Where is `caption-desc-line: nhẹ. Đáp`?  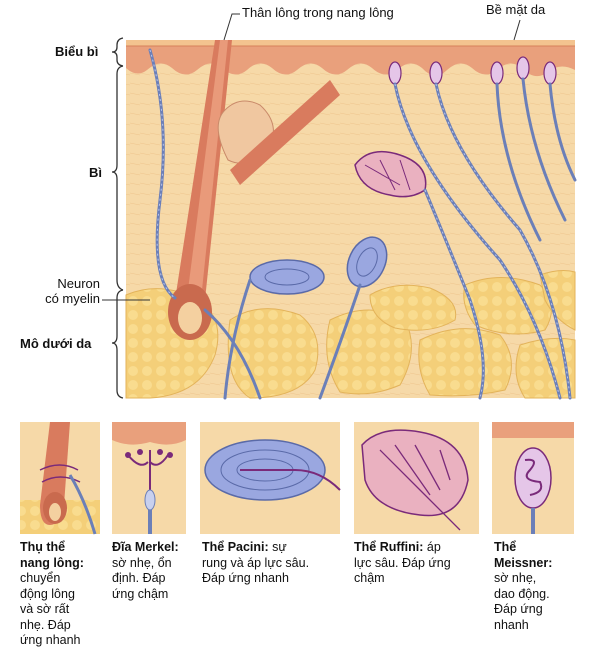
caption-desc-line: nhẹ. Đáp is located at coordinates (45, 624).